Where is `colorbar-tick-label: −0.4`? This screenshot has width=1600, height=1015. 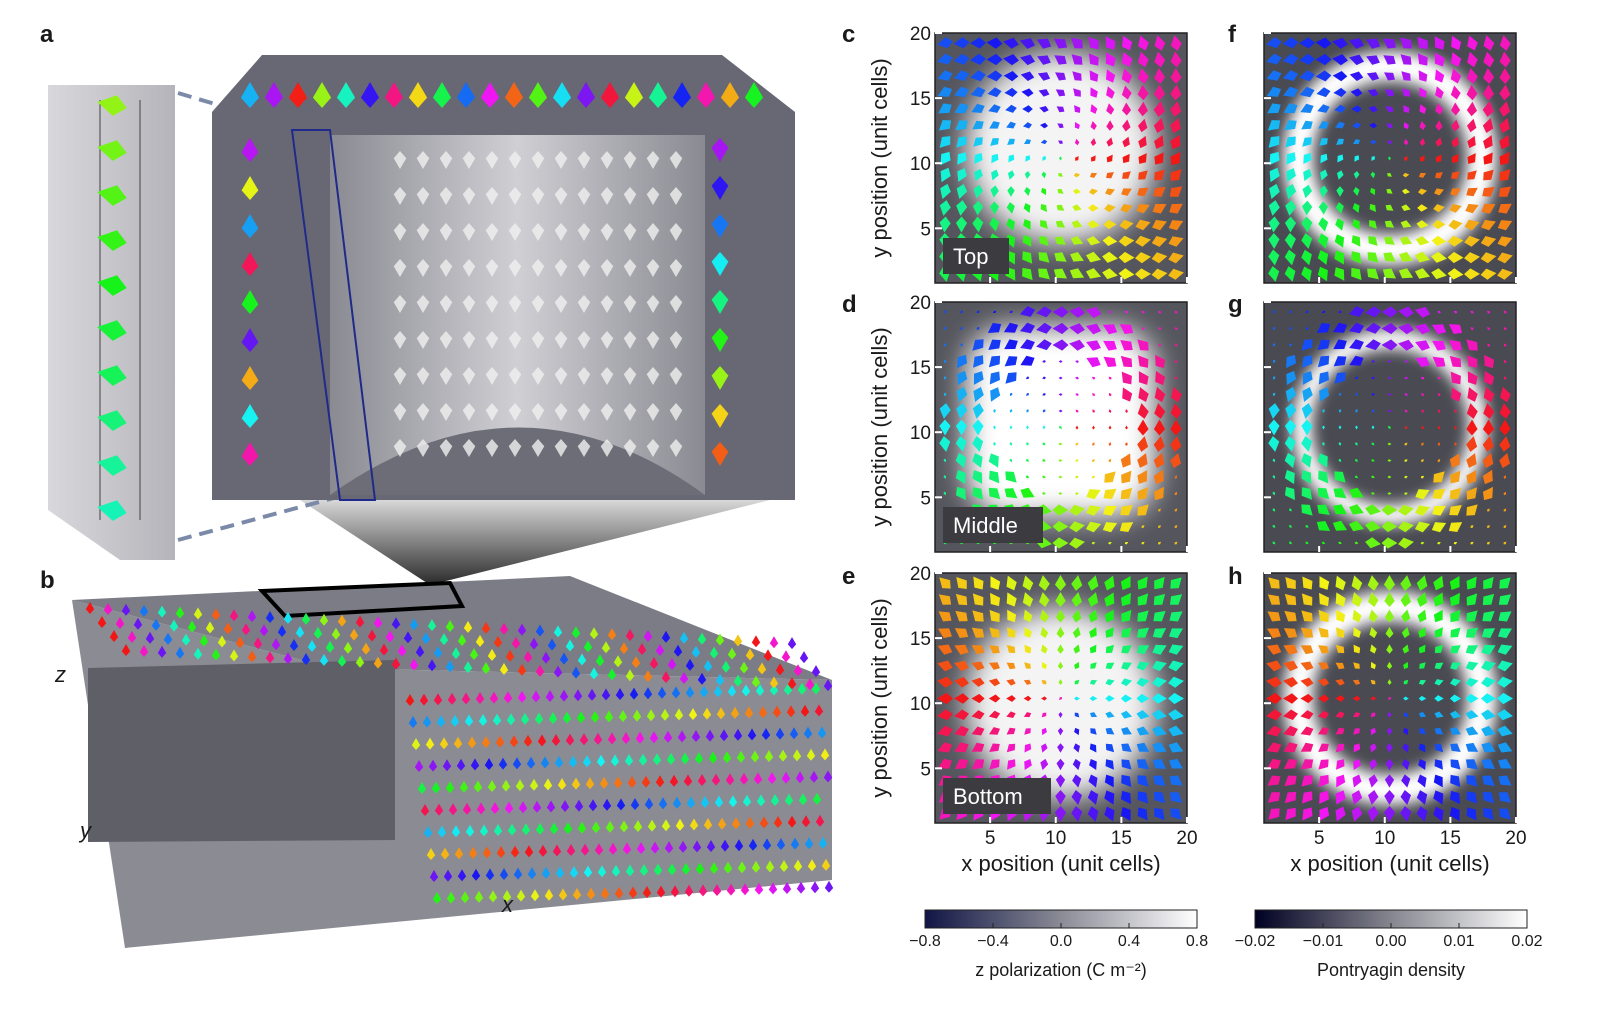 colorbar-tick-label: −0.4 is located at coordinates (993, 941).